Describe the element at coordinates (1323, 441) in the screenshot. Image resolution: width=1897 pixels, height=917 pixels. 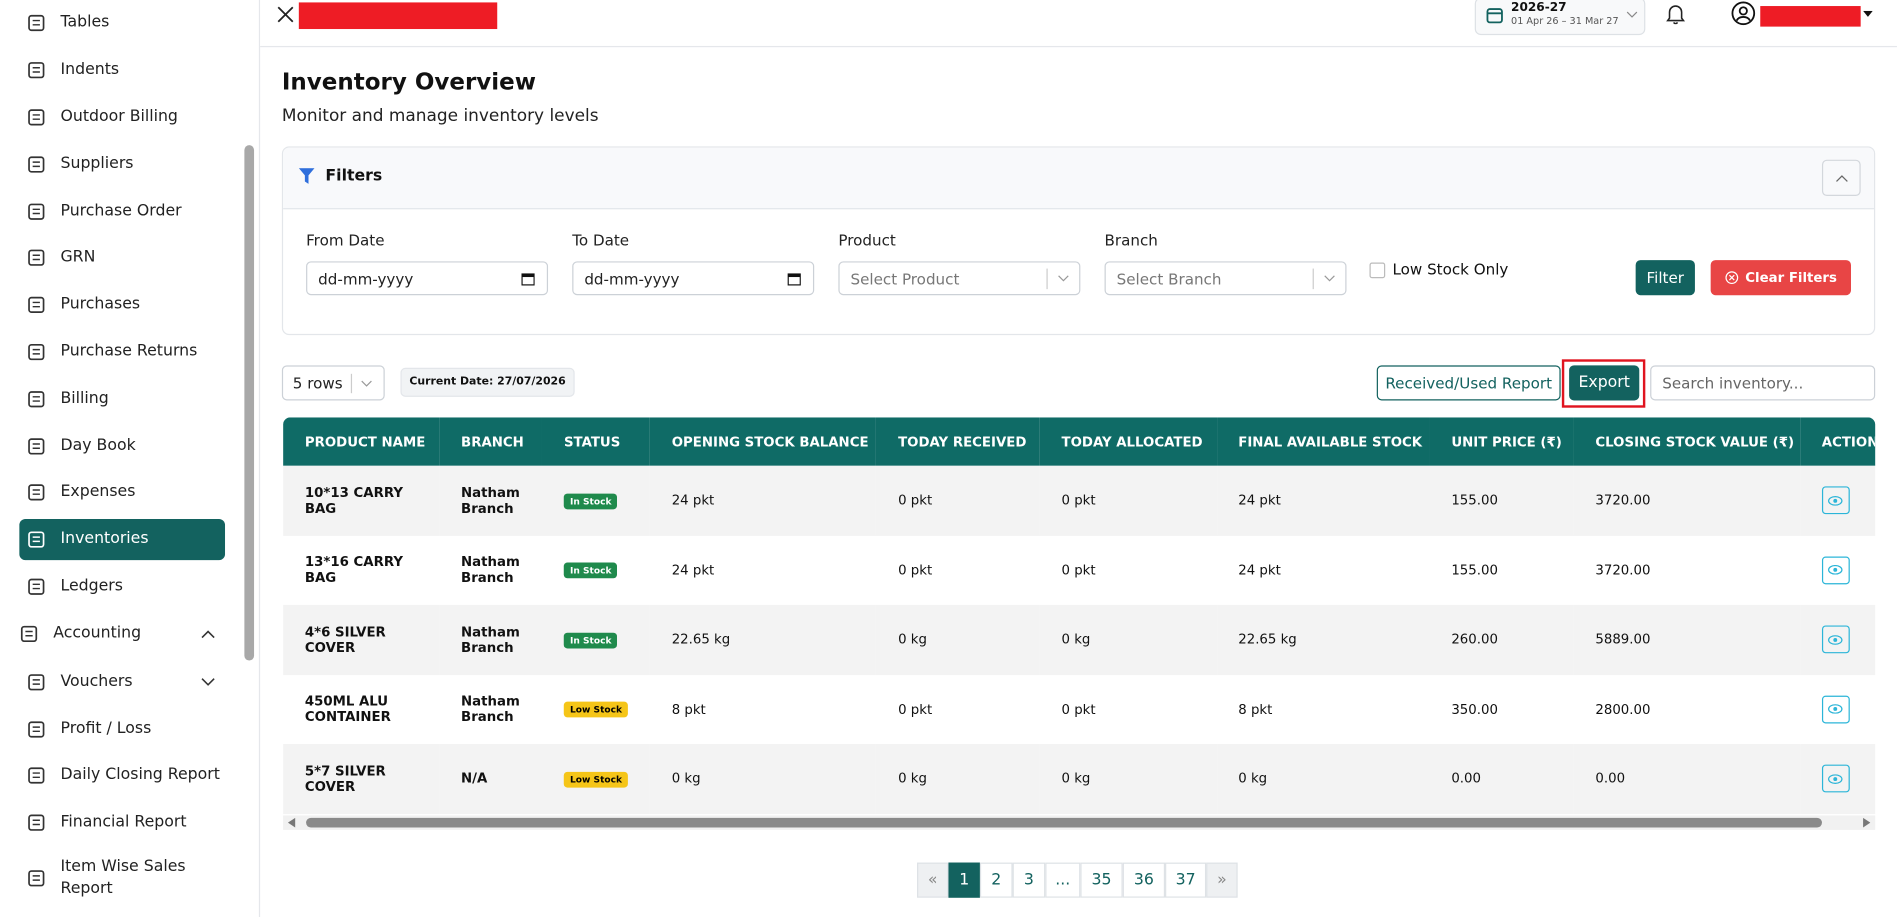
I see `column-header: FINAL AVAILABLE STOCK` at that location.